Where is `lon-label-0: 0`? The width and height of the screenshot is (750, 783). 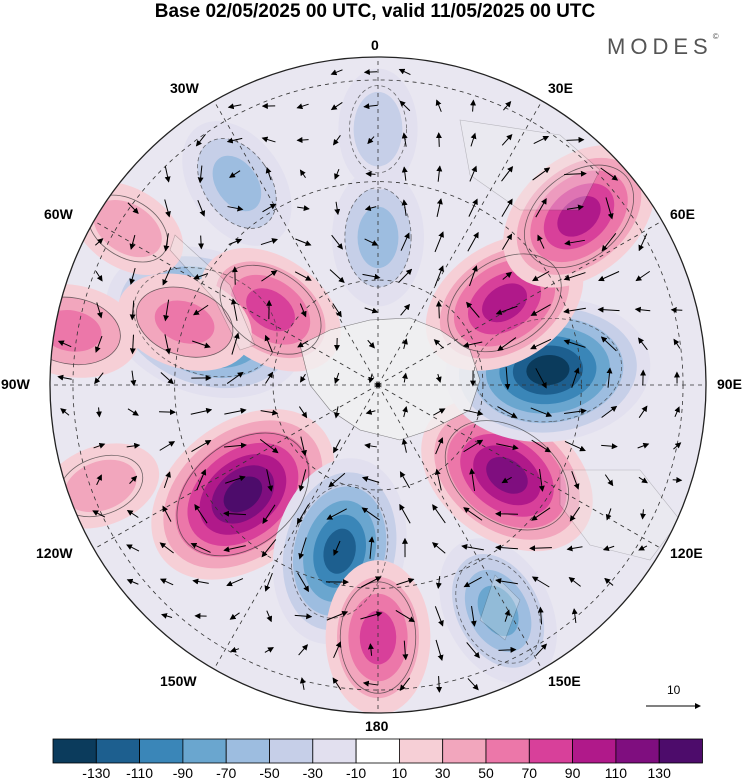
lon-label-0: 0 is located at coordinates (375, 45).